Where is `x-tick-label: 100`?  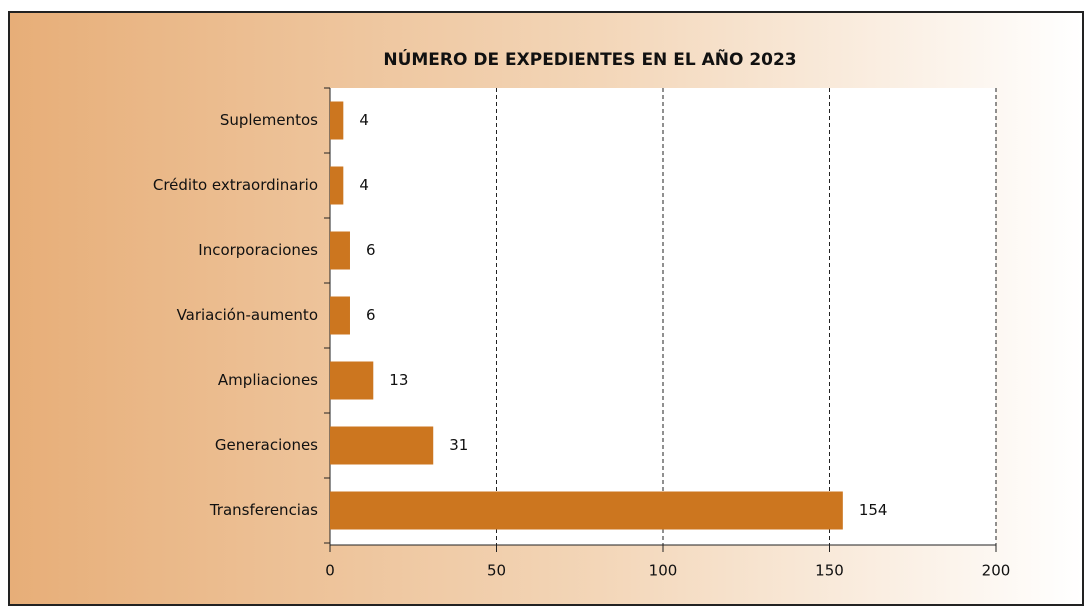 x-tick-label: 100 is located at coordinates (663, 571).